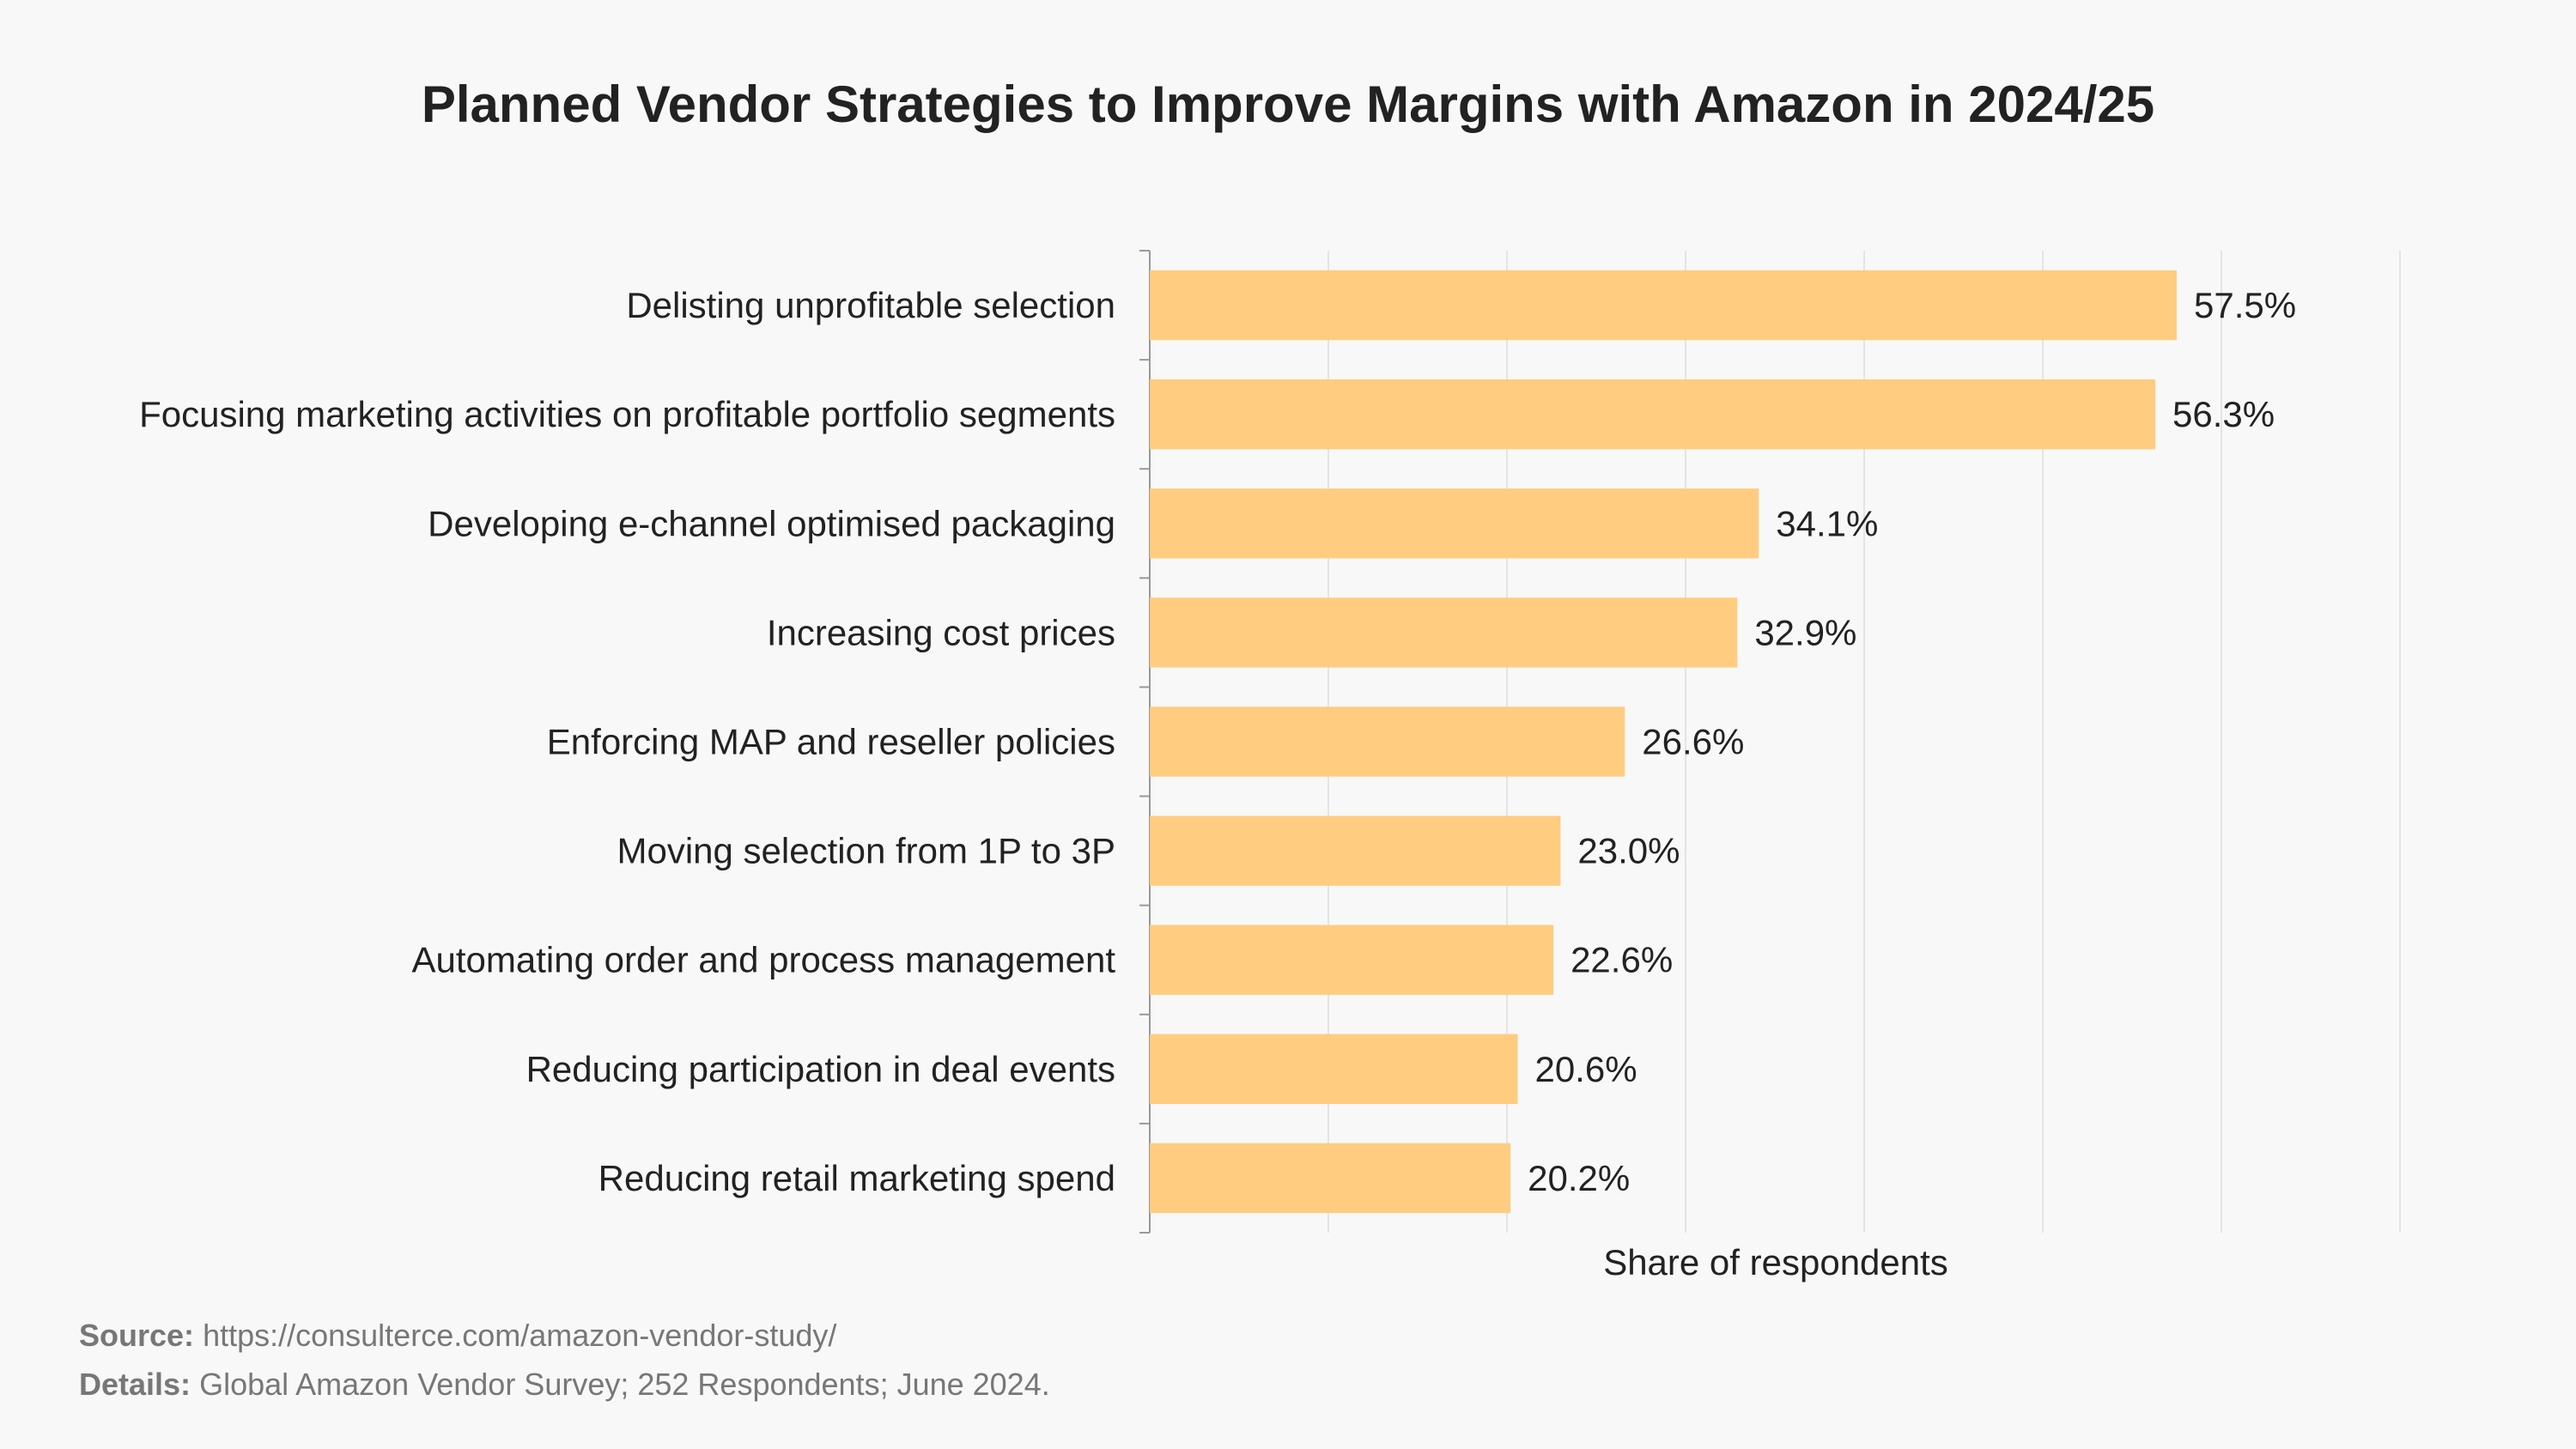 The height and width of the screenshot is (1449, 2576). What do you see at coordinates (771, 523) in the screenshot?
I see `category-label: Developing e-channel optimised packaging` at bounding box center [771, 523].